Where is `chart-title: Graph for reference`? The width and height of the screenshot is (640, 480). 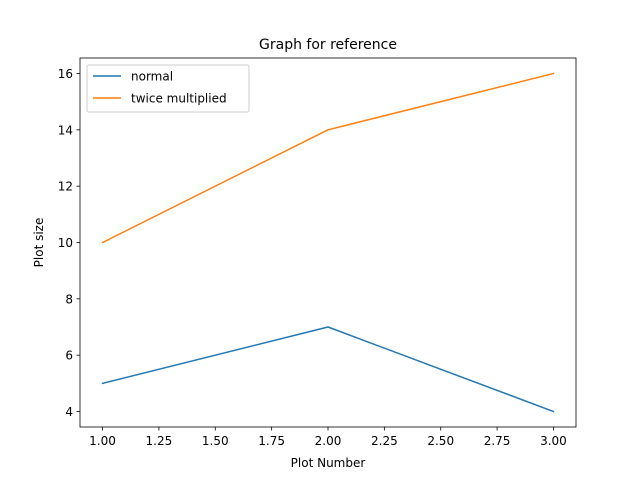
chart-title: Graph for reference is located at coordinates (328, 45).